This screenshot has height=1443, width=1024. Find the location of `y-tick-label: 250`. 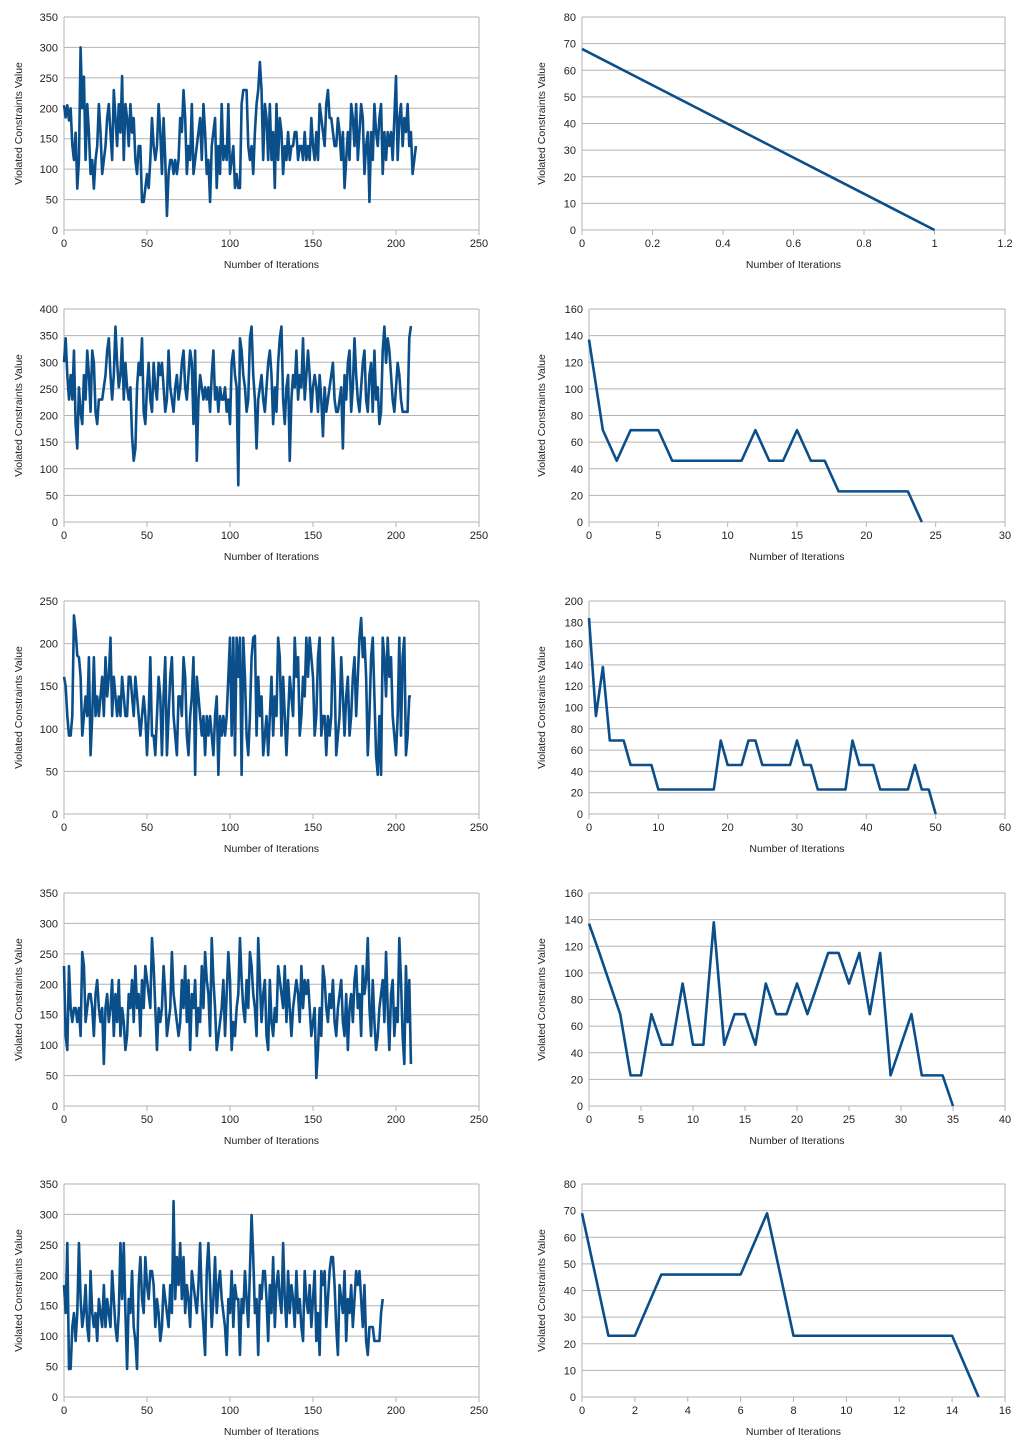

y-tick-label: 250 is located at coordinates (49, 390).